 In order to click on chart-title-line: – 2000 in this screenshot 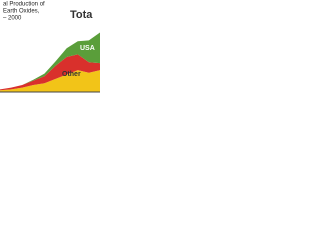, I will do `click(12, 19)`.